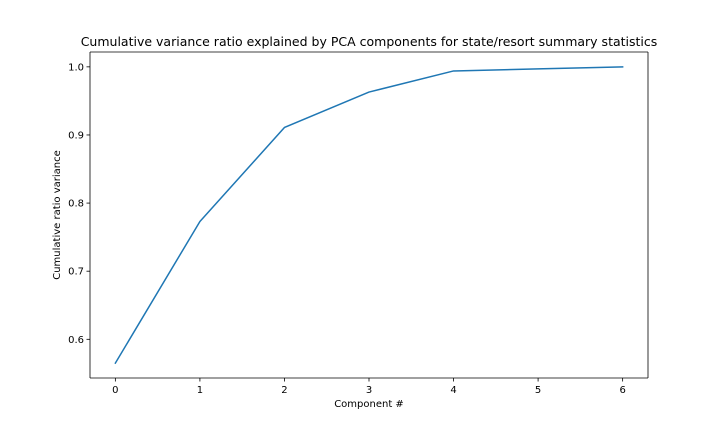  Describe the element at coordinates (76, 340) in the screenshot. I see `y-tick-label: 0.6` at that location.